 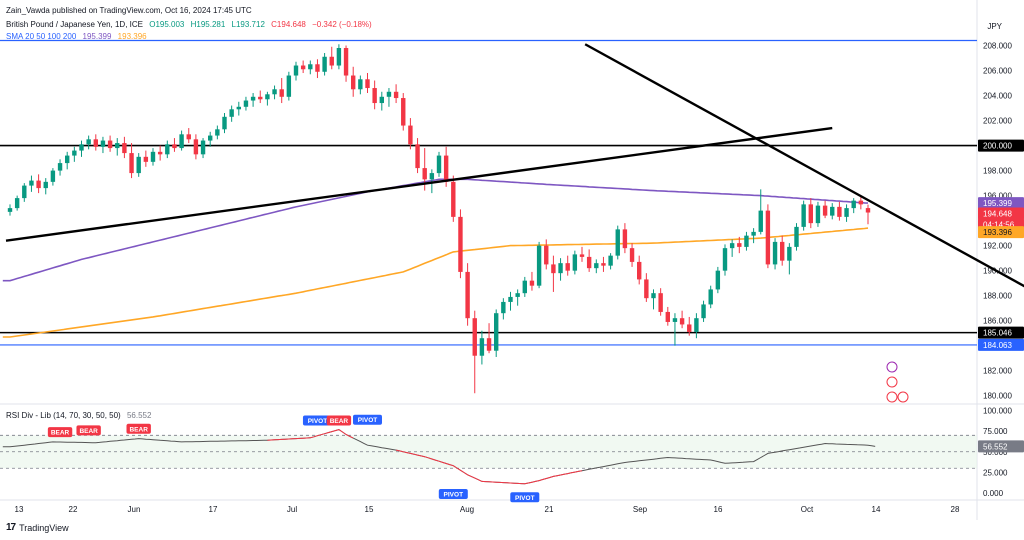 What do you see at coordinates (19, 509) in the screenshot?
I see `time-tick-label: 13` at bounding box center [19, 509].